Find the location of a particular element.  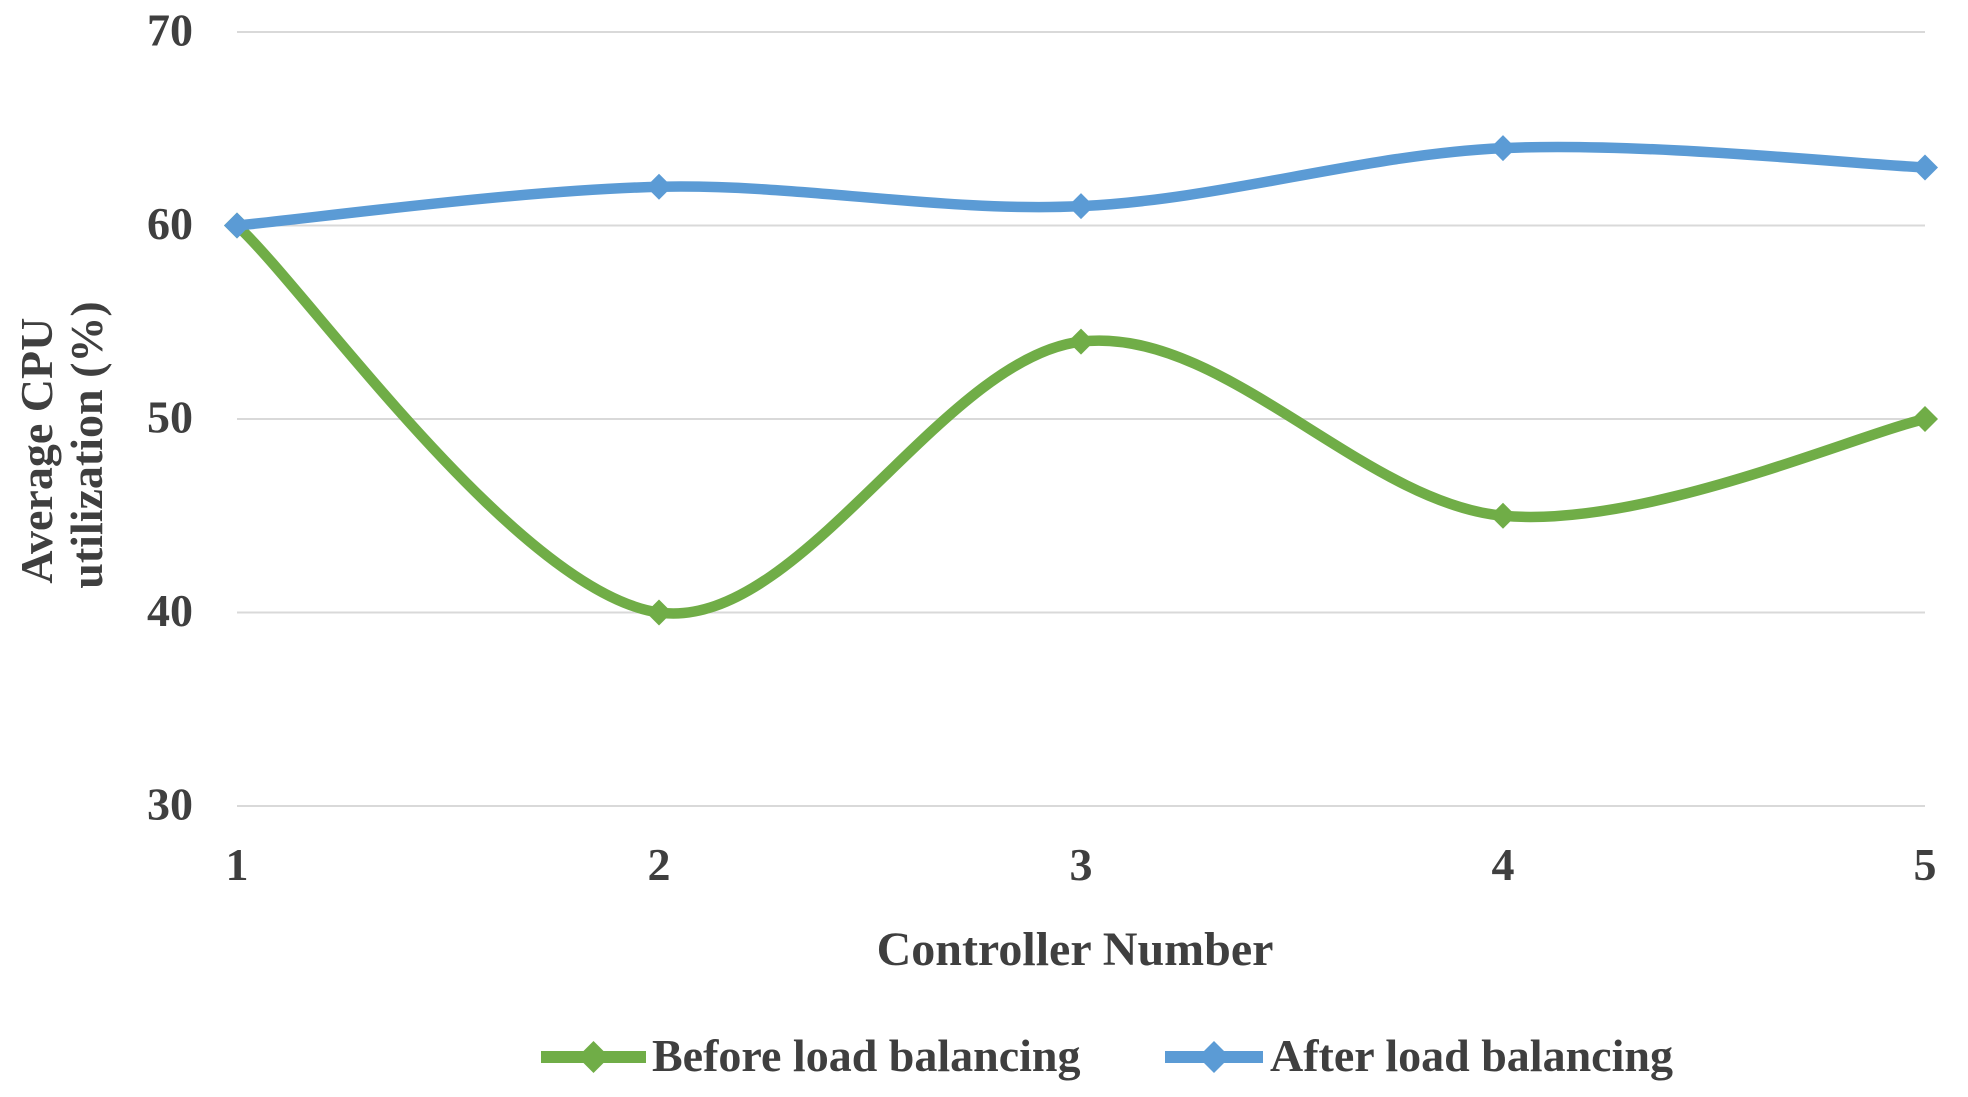

legend-item-before-load-balancing: Before load balancing is located at coordinates (811, 1055).